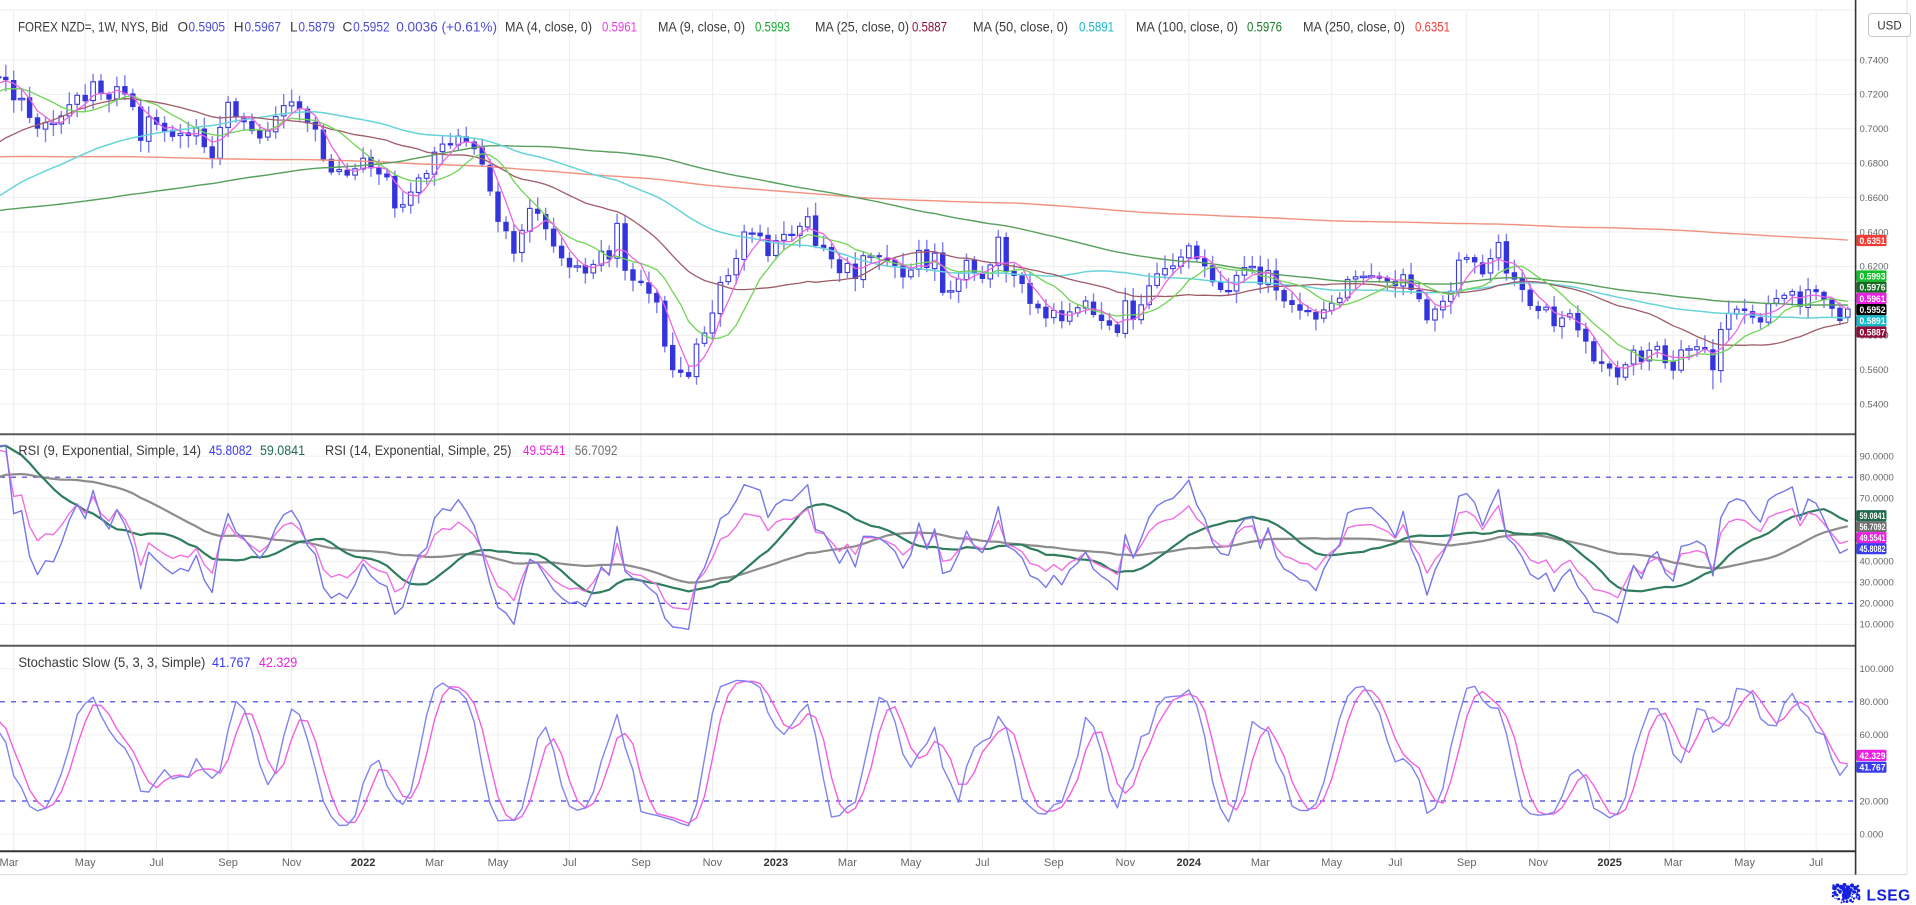 The width and height of the screenshot is (1916, 905). Describe the element at coordinates (1609, 863) in the screenshot. I see `svg-text: 2025` at that location.